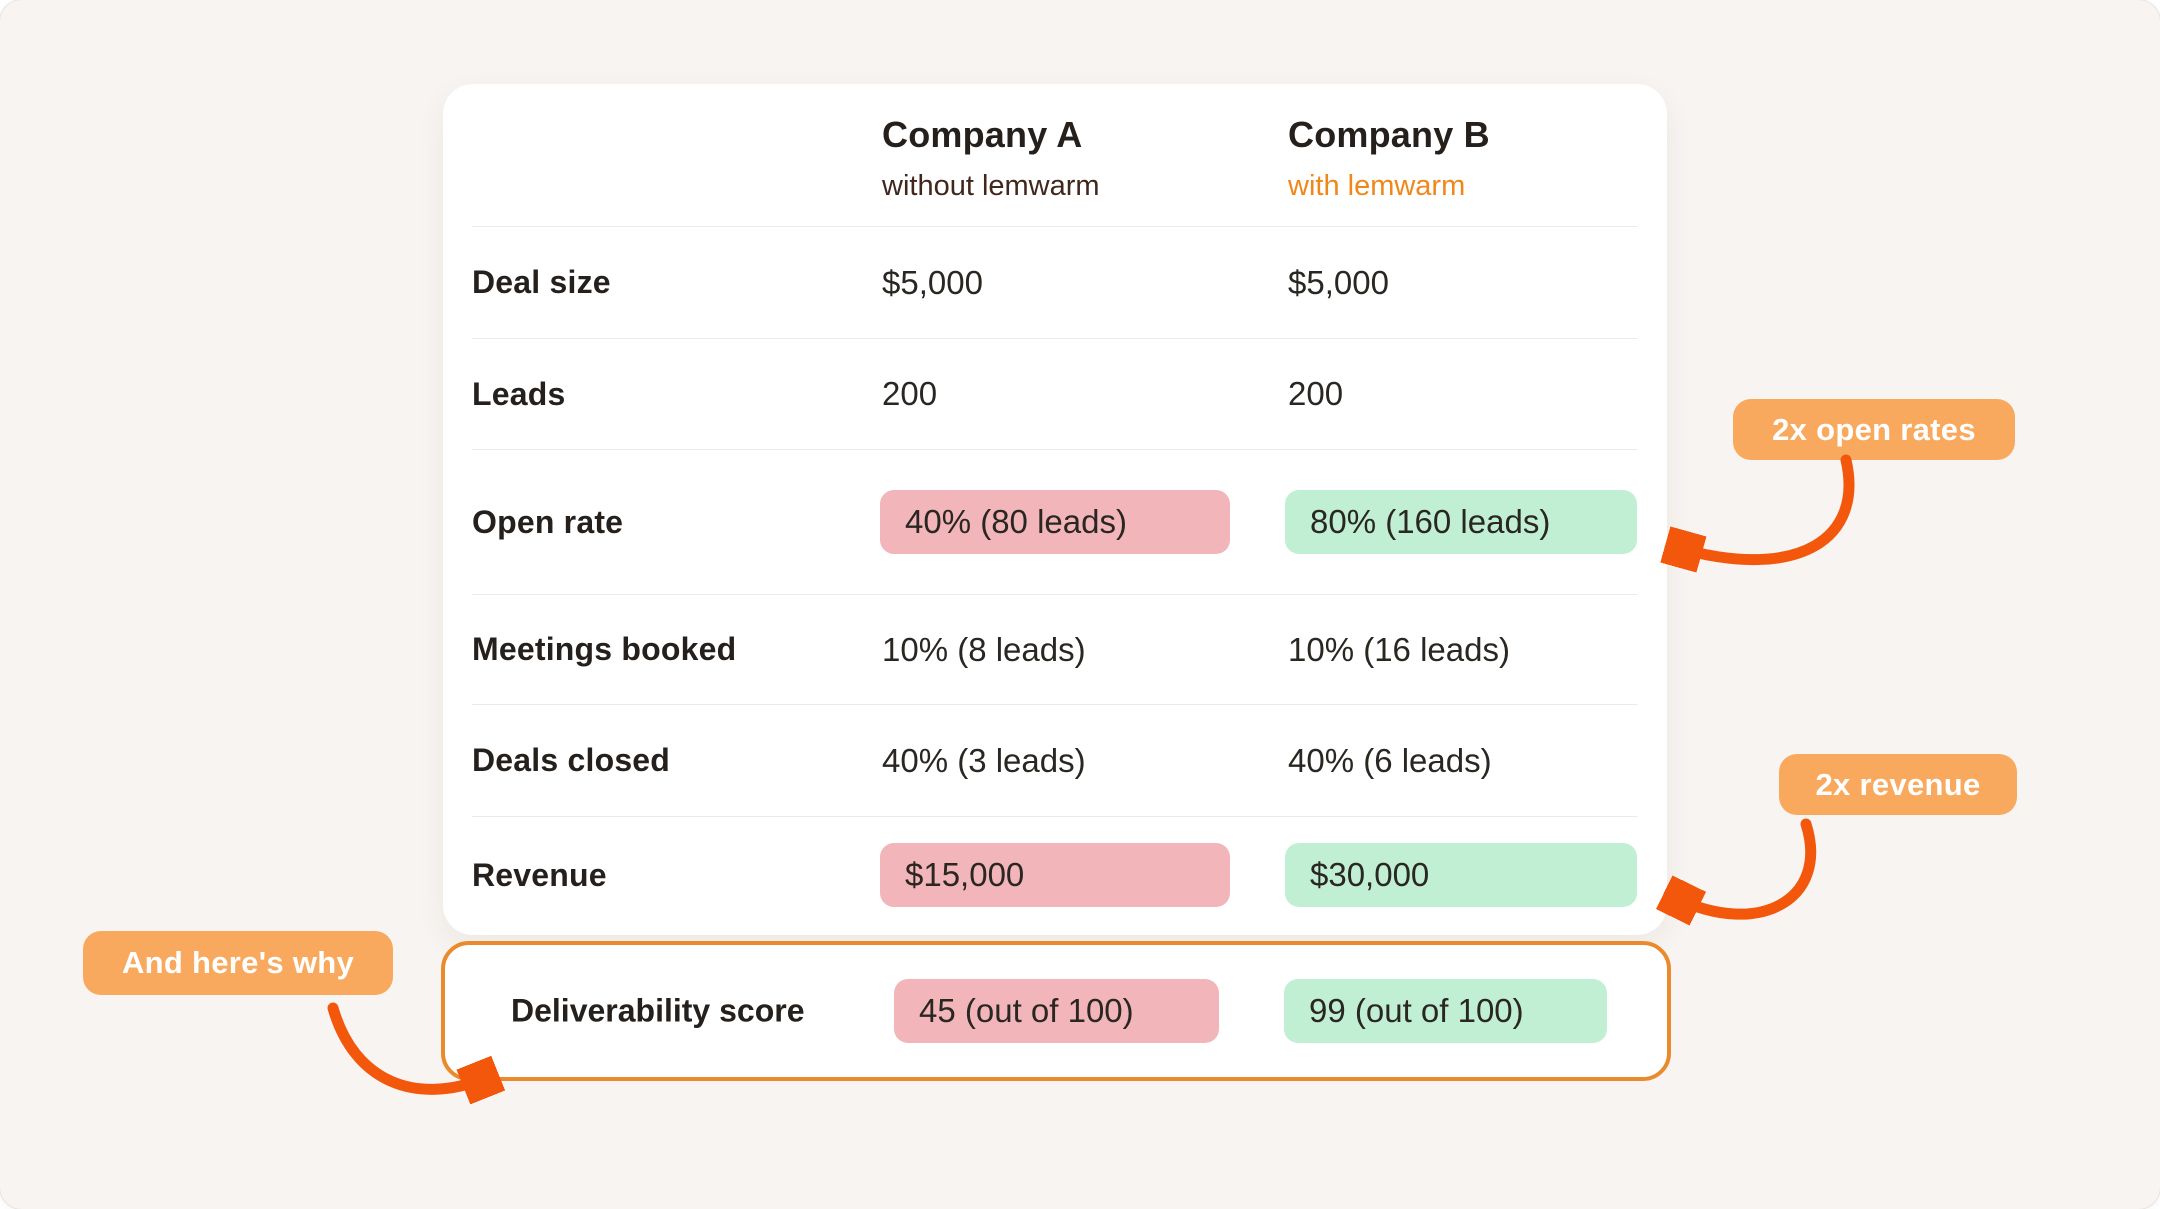 The height and width of the screenshot is (1209, 2160). I want to click on row-label: Leads, so click(519, 393).